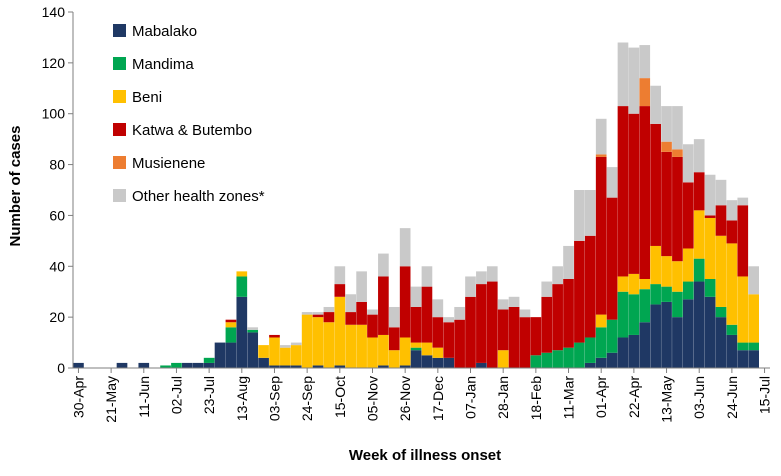  I want to click on legend-swatch-other-health-zones, so click(119, 195).